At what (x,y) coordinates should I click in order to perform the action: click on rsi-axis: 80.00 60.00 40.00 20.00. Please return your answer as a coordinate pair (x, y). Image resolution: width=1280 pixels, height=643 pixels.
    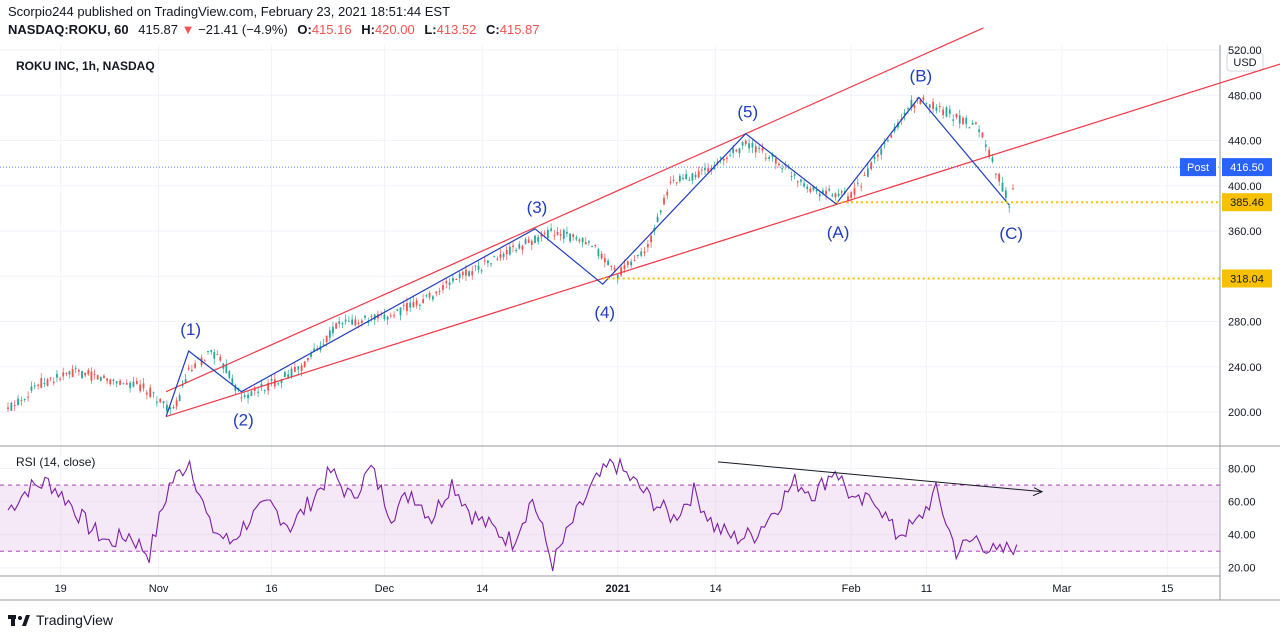
    Looking at the image, I should click on (1242, 519).